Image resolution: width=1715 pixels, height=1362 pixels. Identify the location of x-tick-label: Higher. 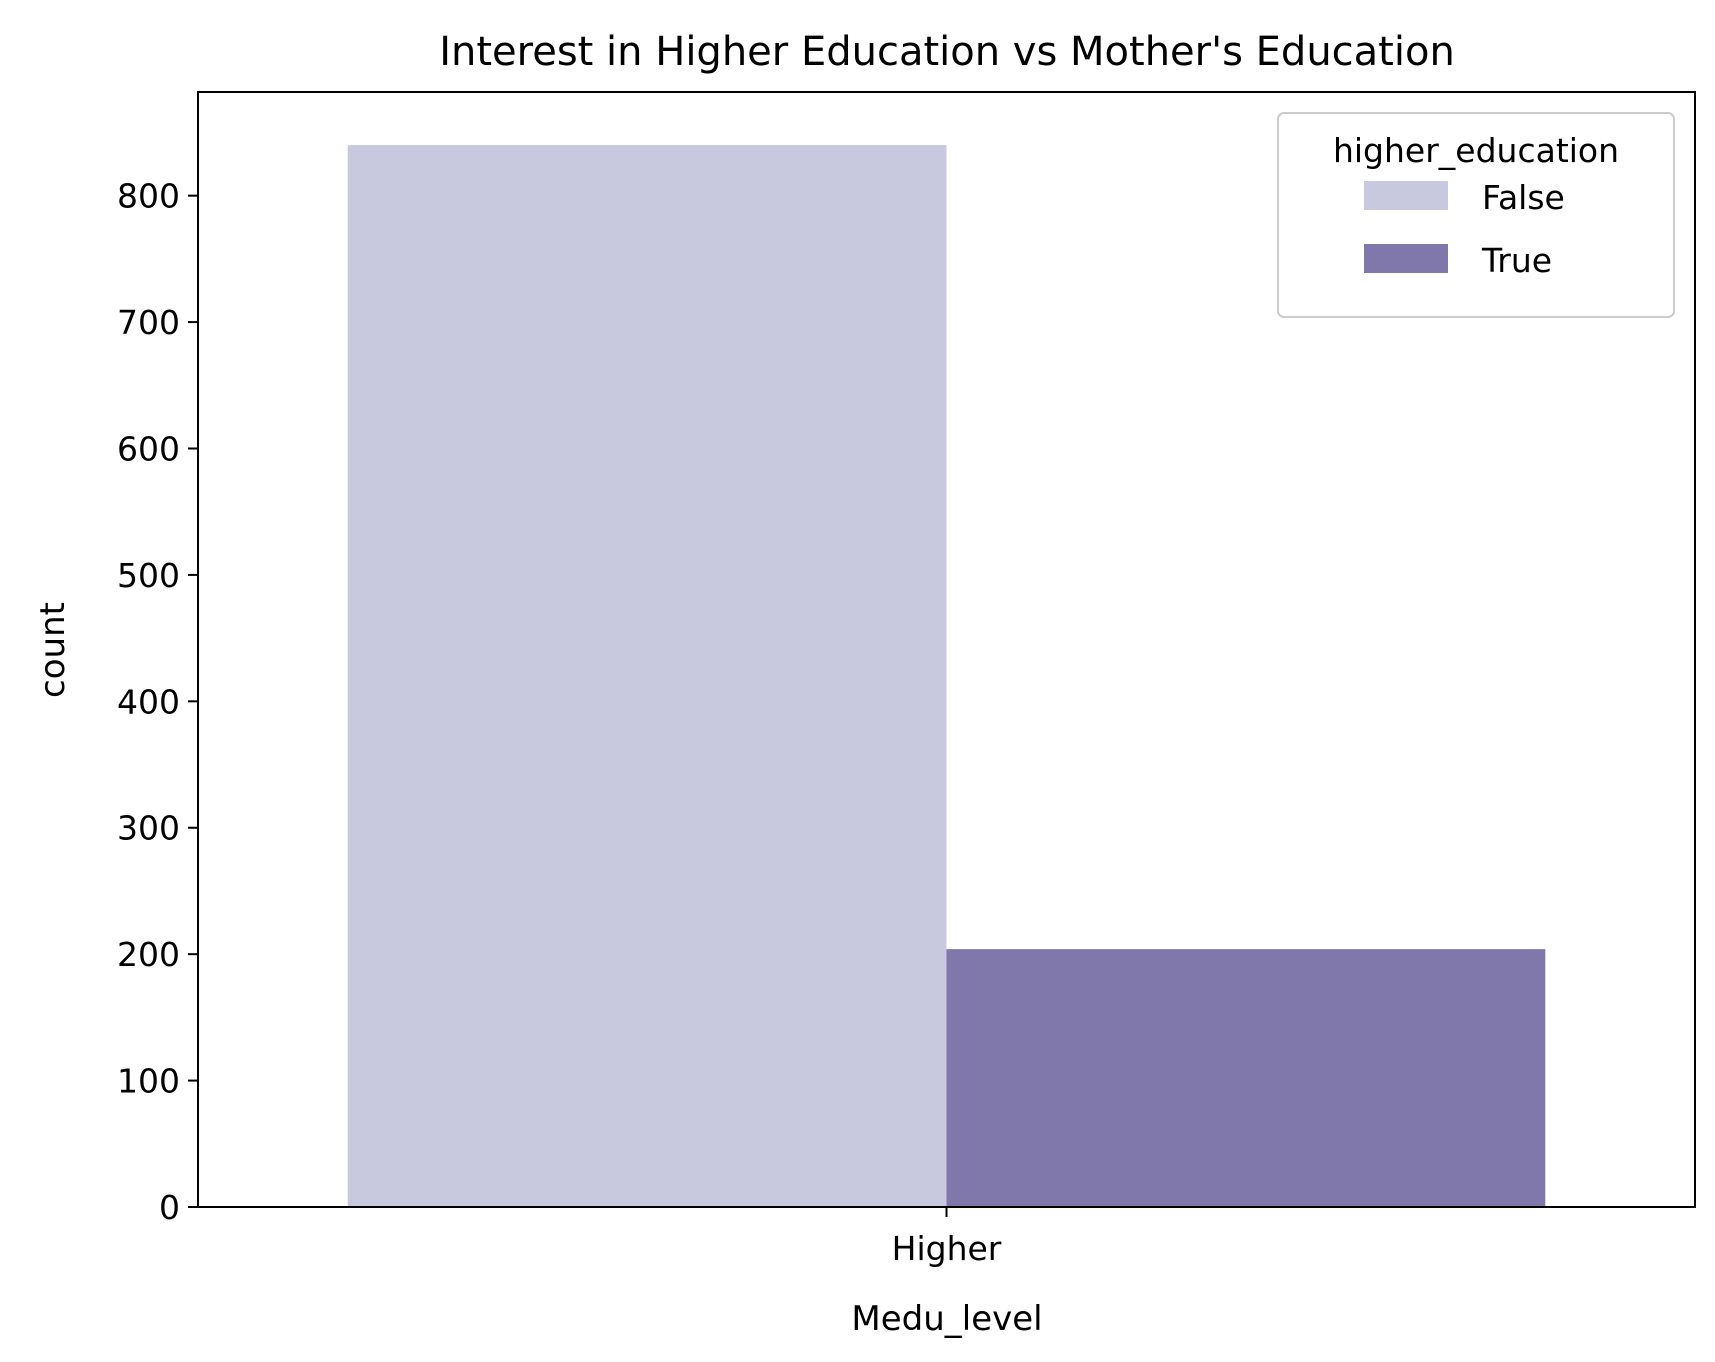
(947, 1248).